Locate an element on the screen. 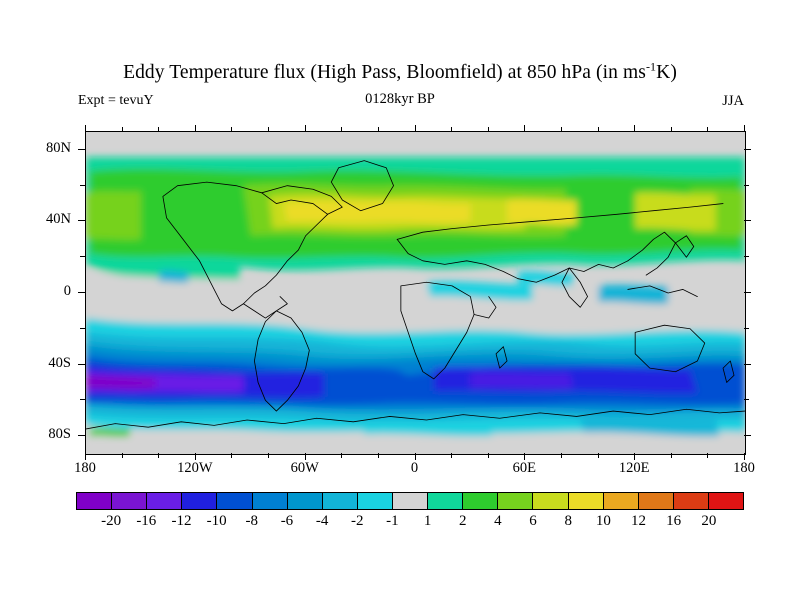 The height and width of the screenshot is (600, 800). colorbar-tick-label: 6 is located at coordinates (533, 521).